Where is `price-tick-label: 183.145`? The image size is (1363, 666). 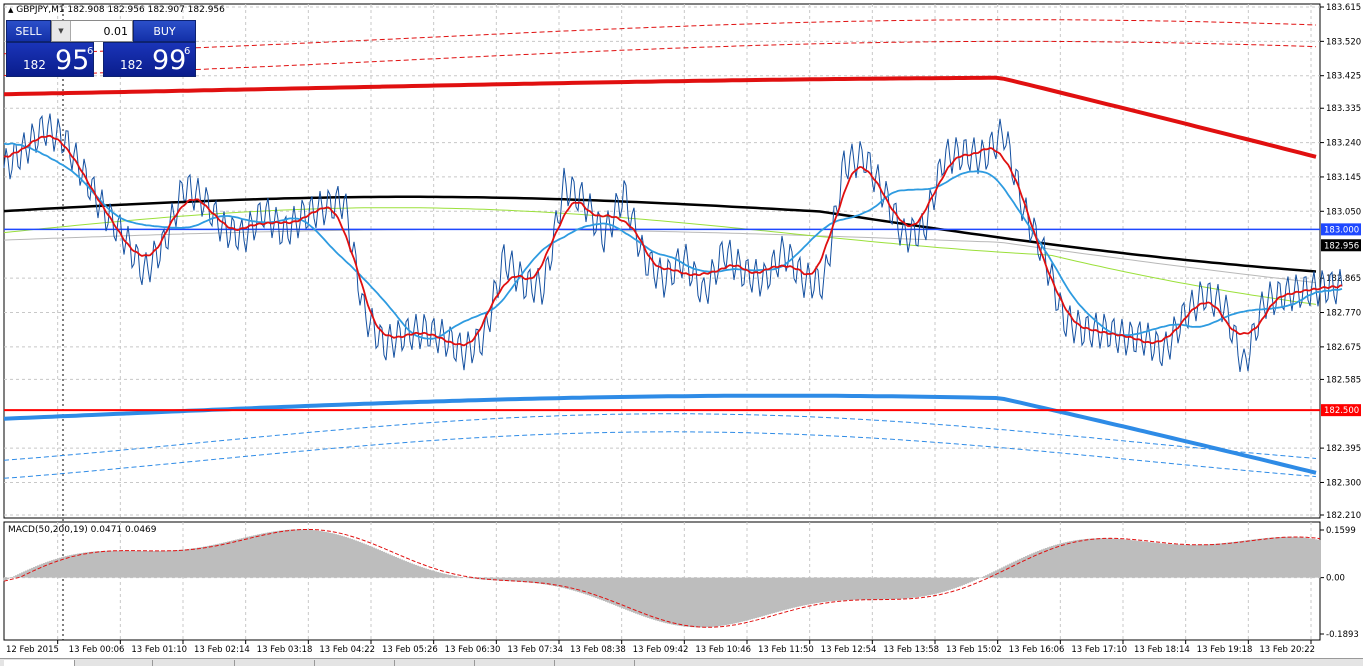 price-tick-label: 183.145 is located at coordinates (1343, 178).